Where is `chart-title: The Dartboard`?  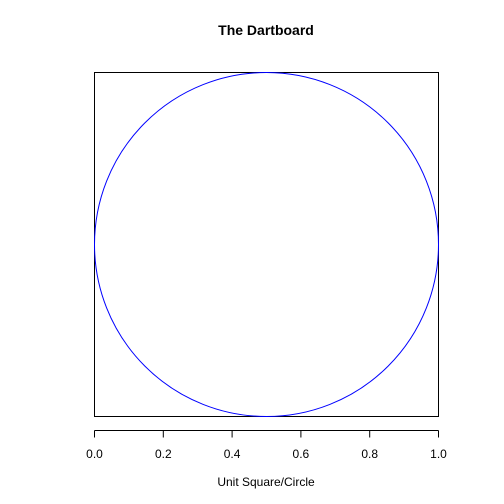 chart-title: The Dartboard is located at coordinates (266, 30).